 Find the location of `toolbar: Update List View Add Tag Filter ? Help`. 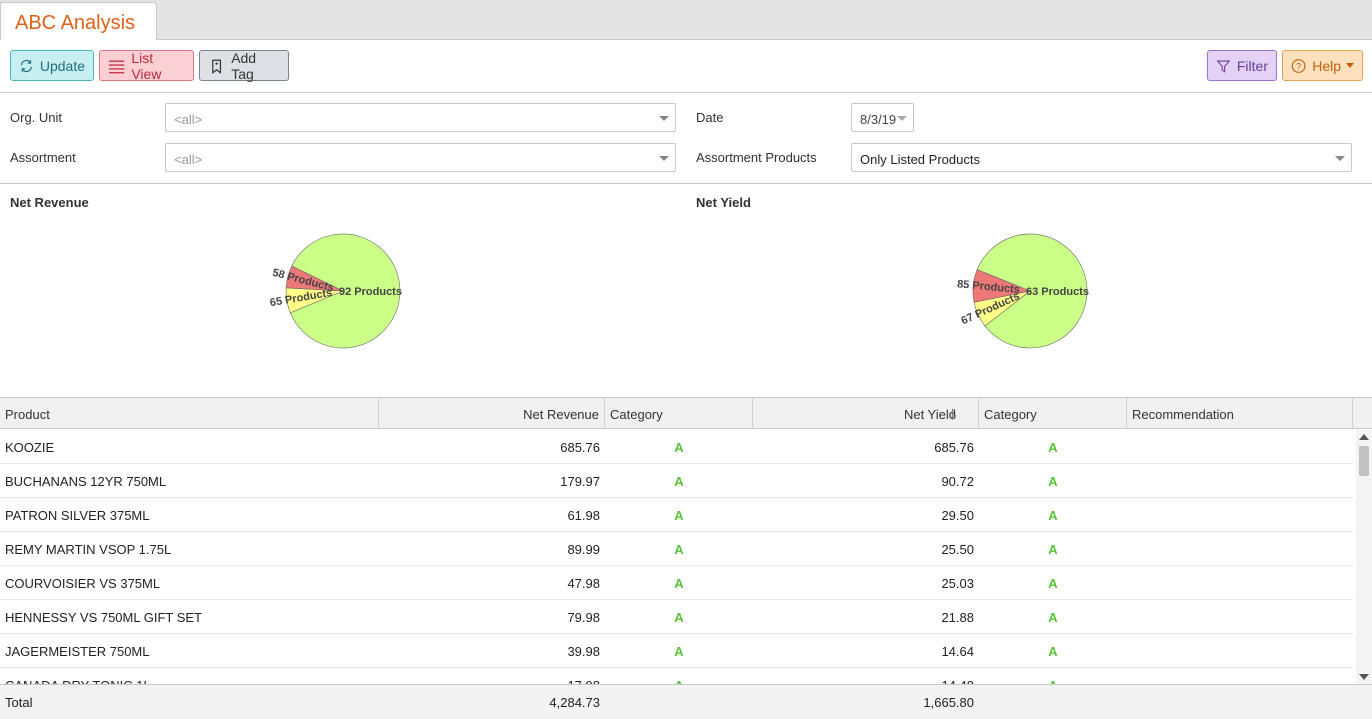

toolbar: Update List View Add Tag Filter ? Help is located at coordinates (686, 66).